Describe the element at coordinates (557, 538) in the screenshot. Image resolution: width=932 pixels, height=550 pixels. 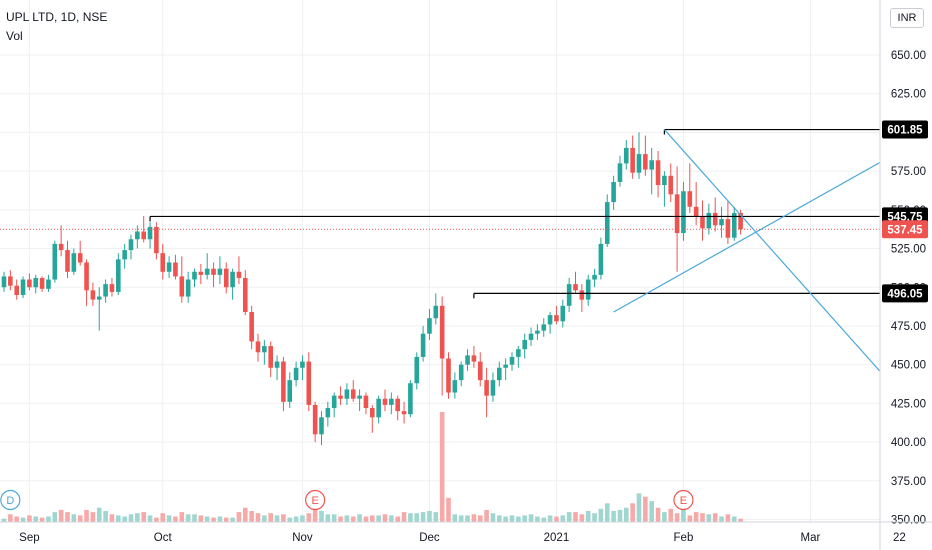
I see `time-tick-label: 2021` at that location.